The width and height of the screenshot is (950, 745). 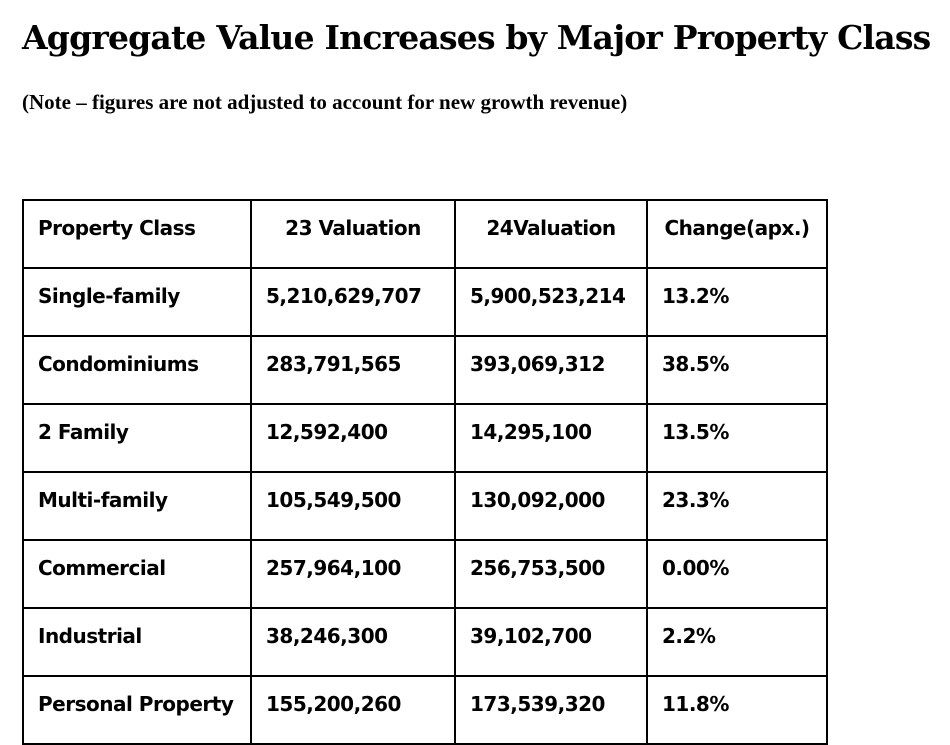 I want to click on table-cell: 13.2%, so click(x=737, y=302).